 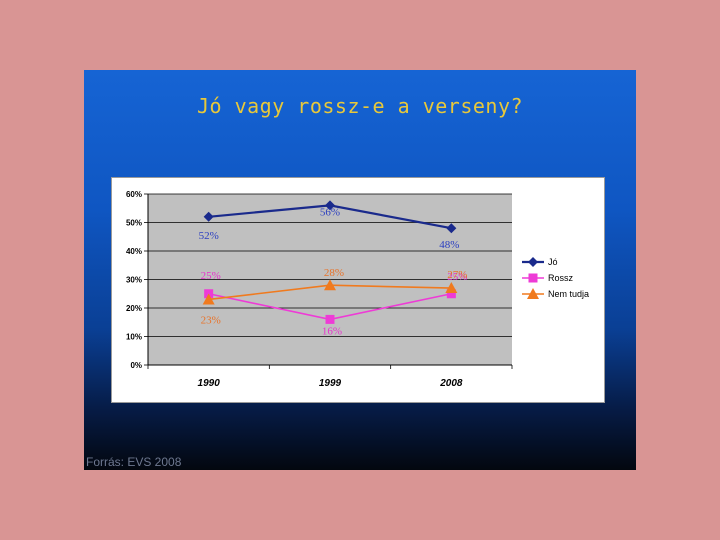 I want to click on legend-entry: Rossz, so click(x=561, y=278).